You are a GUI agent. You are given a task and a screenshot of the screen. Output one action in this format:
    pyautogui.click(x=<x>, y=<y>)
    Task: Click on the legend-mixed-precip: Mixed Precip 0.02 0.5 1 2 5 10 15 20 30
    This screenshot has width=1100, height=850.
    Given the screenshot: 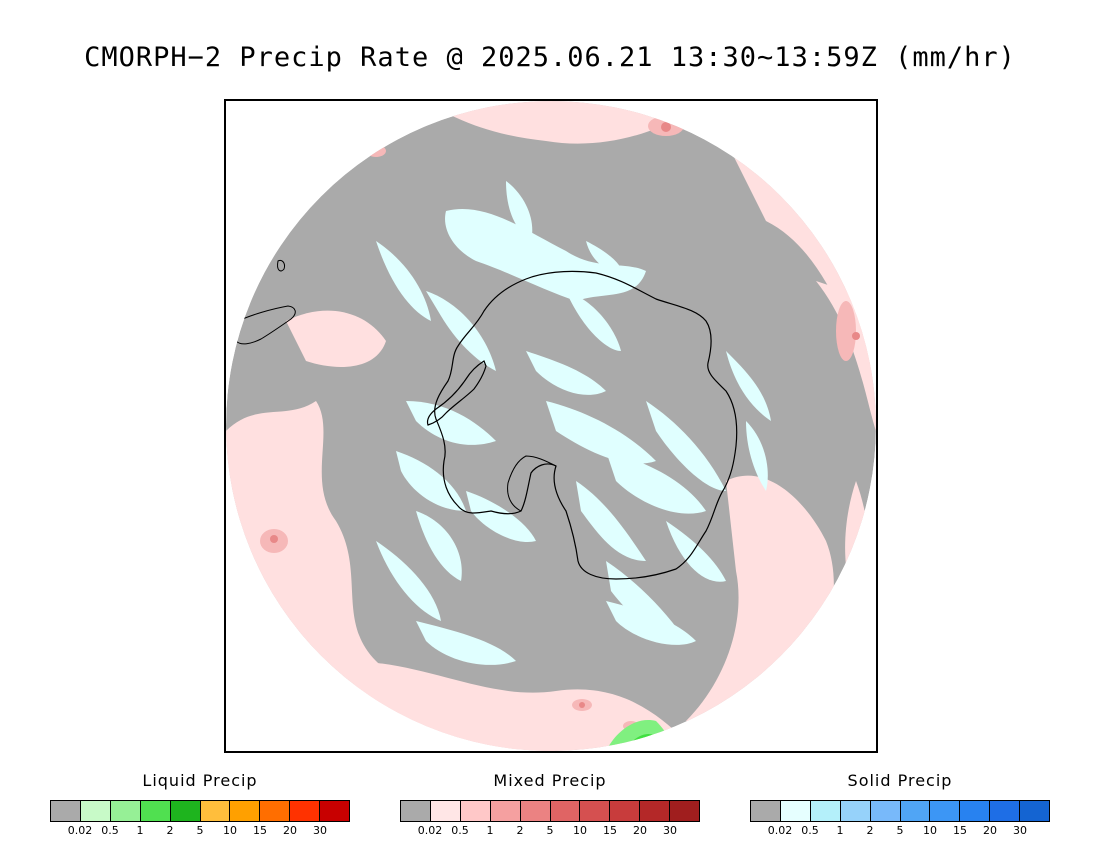 What is the action you would take?
    pyautogui.click(x=550, y=804)
    